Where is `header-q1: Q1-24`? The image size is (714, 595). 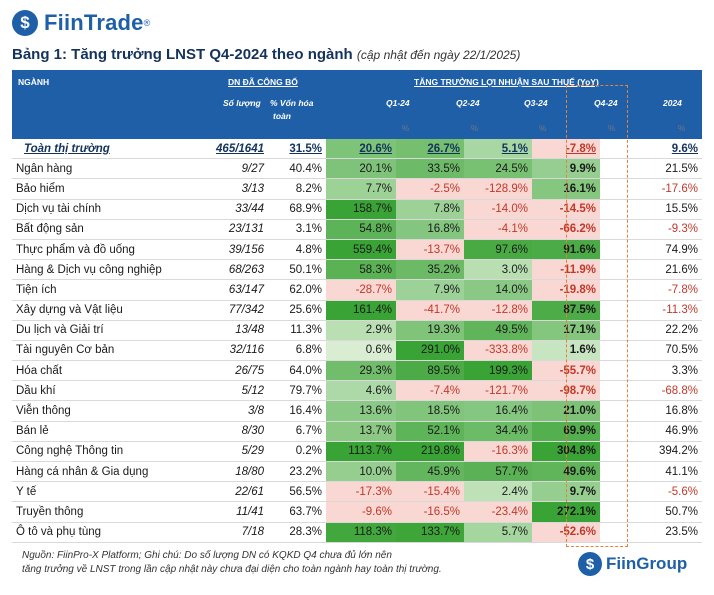
header-q1: Q1-24 is located at coordinates (398, 103).